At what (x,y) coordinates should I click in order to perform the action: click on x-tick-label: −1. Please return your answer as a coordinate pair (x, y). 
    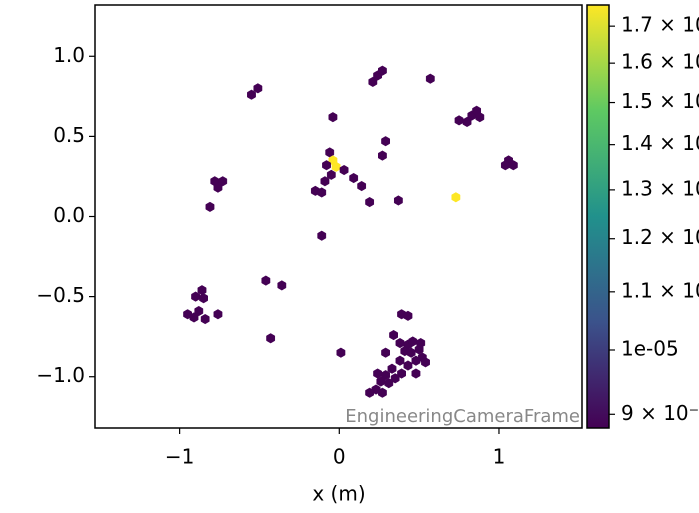
    Looking at the image, I should click on (179, 457).